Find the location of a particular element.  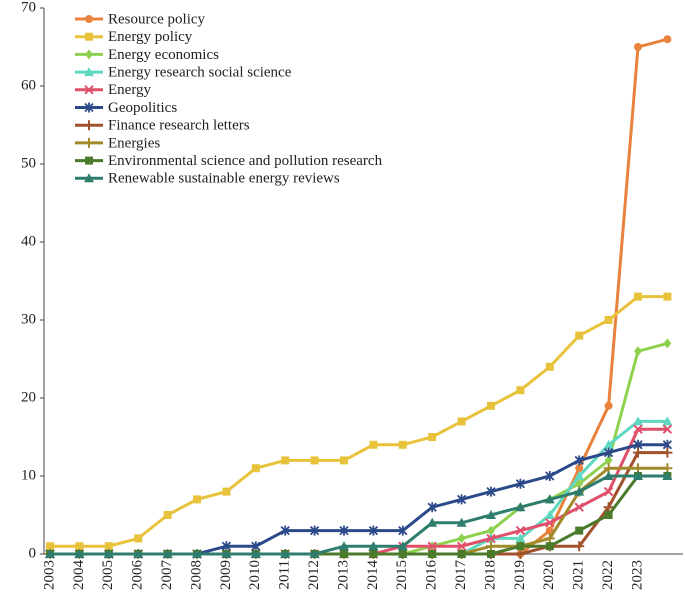

x-tick-label: 2014 is located at coordinates (373, 575).